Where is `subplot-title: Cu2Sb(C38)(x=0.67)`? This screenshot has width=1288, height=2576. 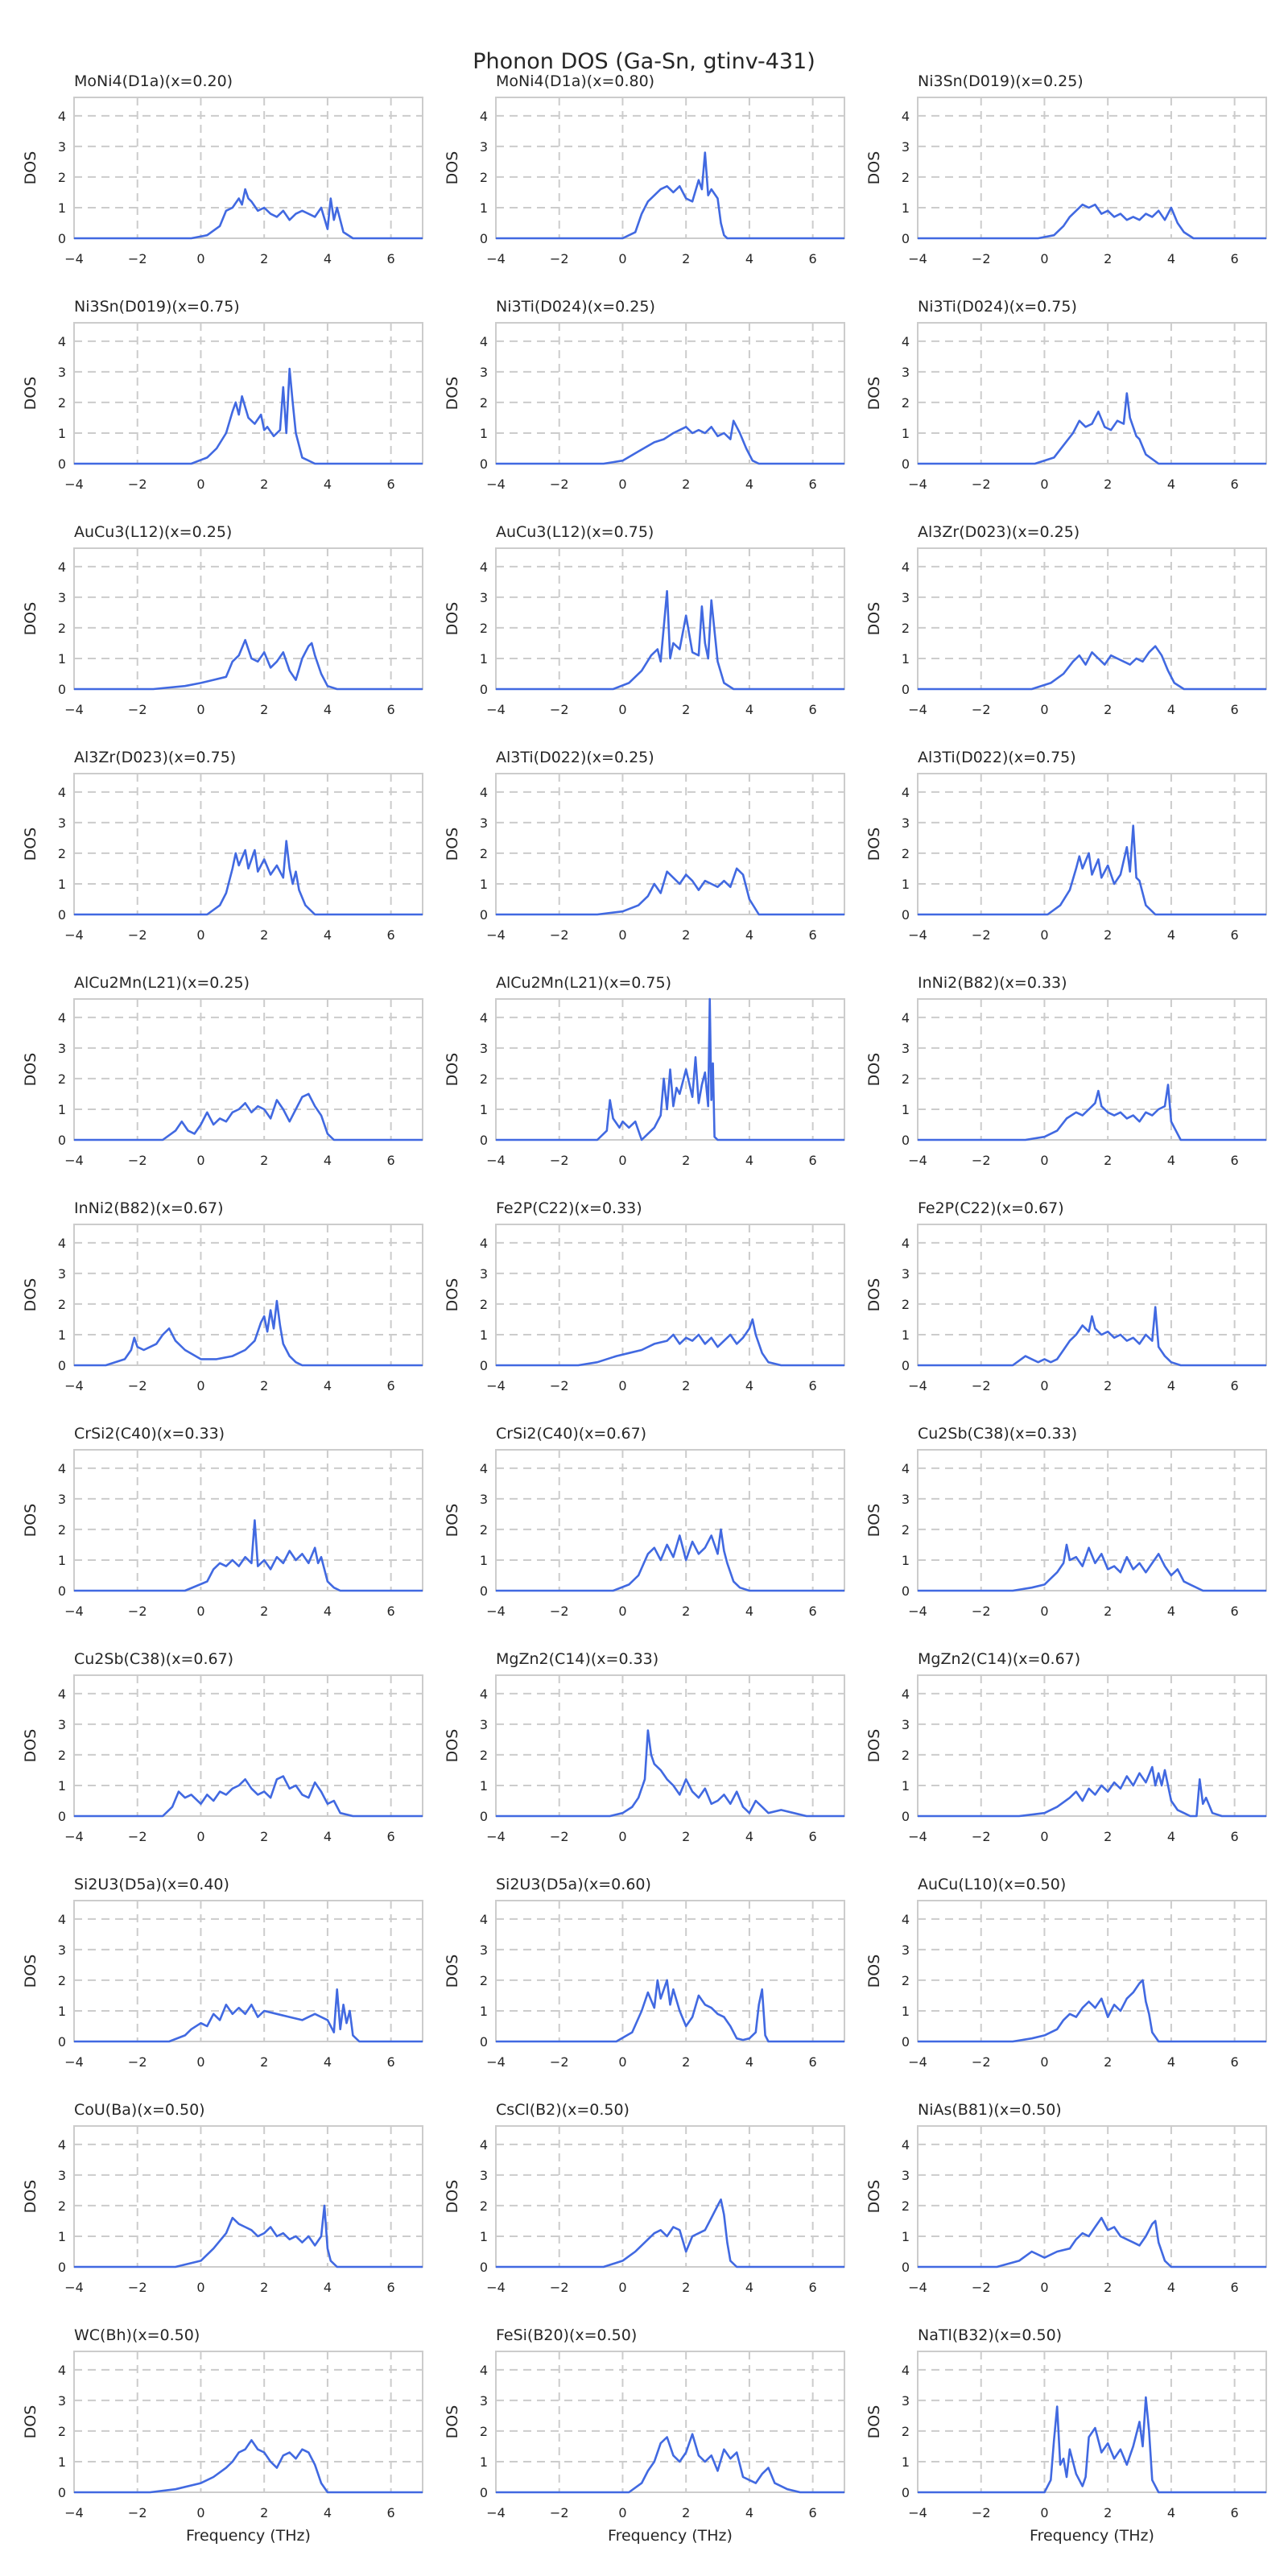 subplot-title: Cu2Sb(C38)(x=0.67) is located at coordinates (153, 1659).